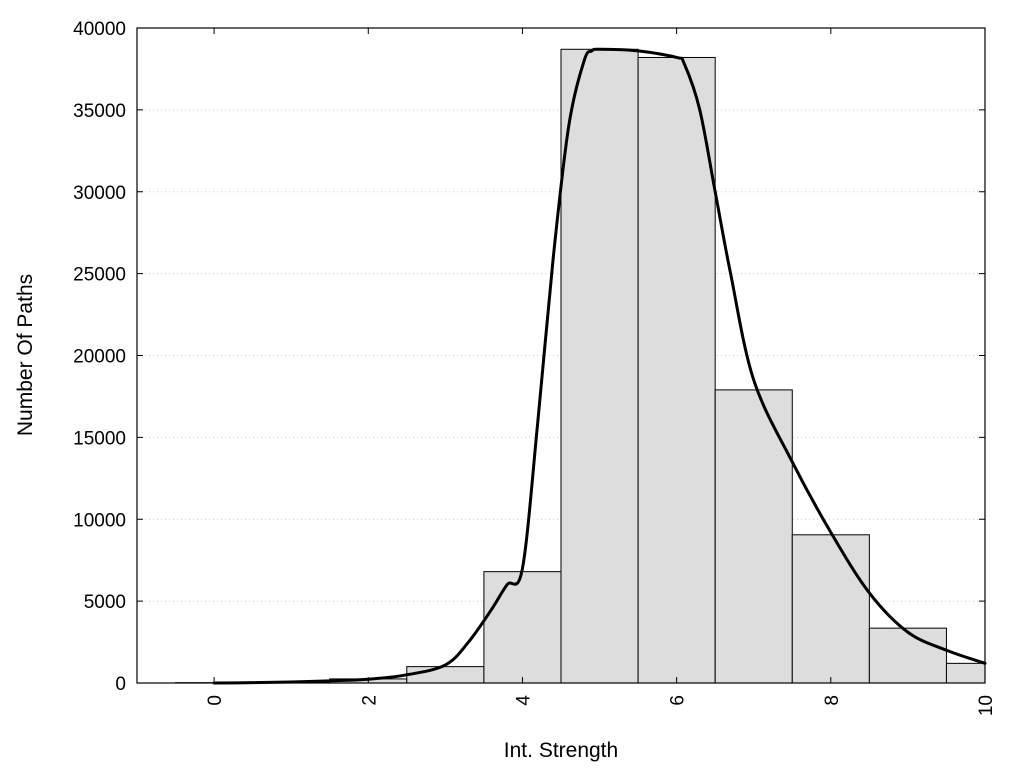 Image resolution: width=1024 pixels, height=768 pixels. I want to click on y-axis-title: Number Of Paths, so click(25, 355).